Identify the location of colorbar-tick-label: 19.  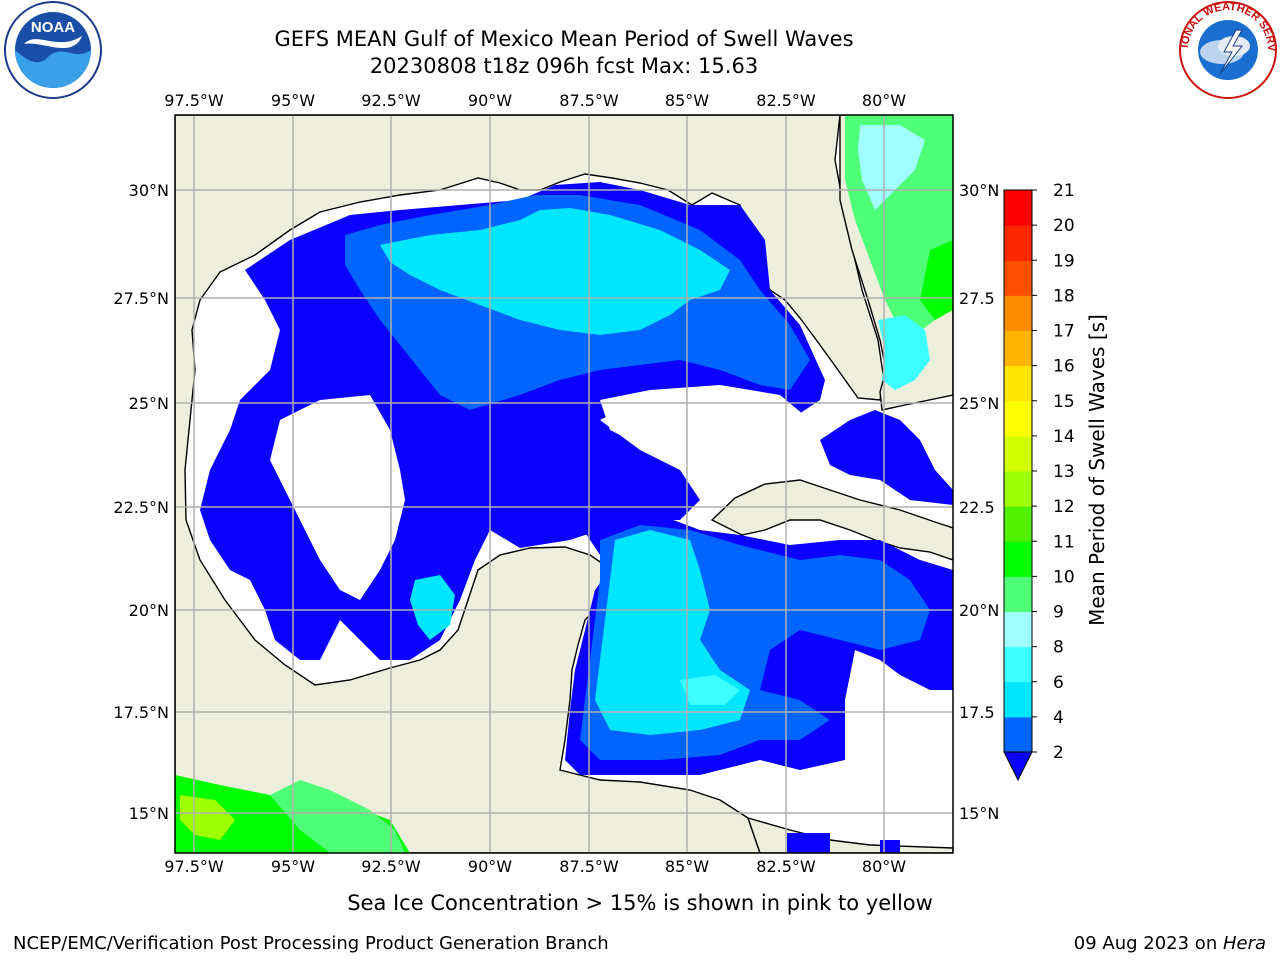
(1064, 261).